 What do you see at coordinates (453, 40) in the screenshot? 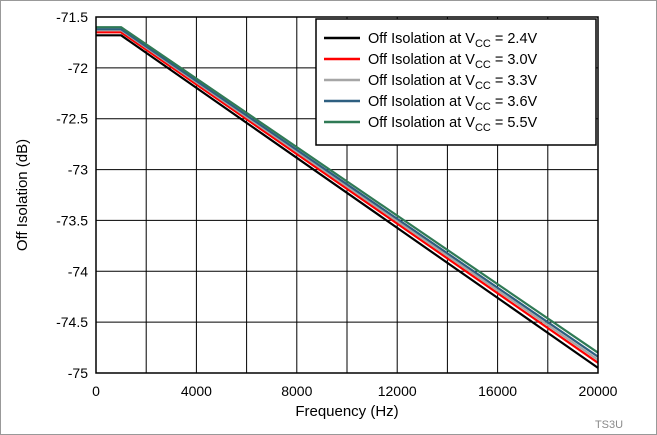
I see `legend-entry-1: Off Isolation at VCC = 2.4V` at bounding box center [453, 40].